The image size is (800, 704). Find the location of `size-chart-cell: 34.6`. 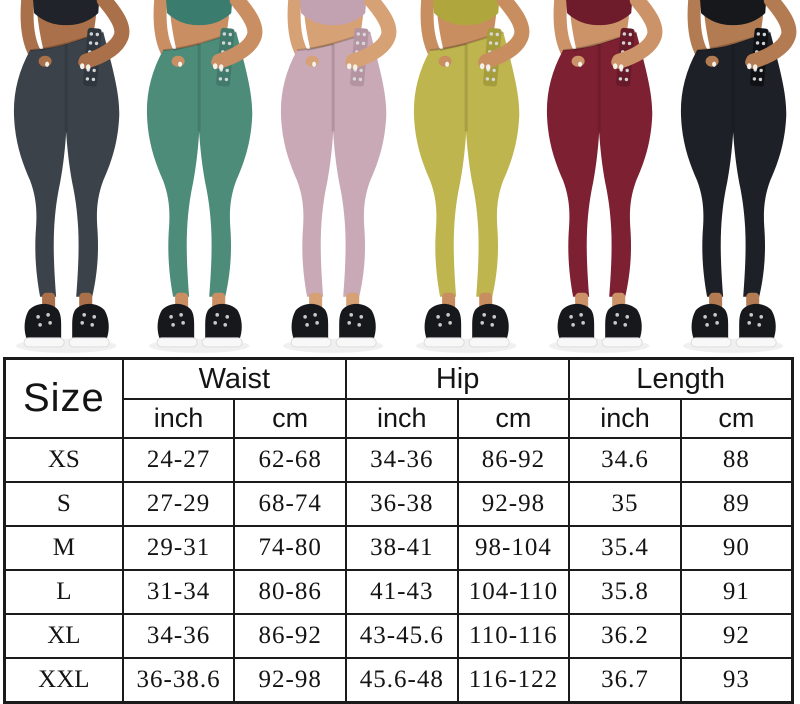

size-chart-cell: 34.6 is located at coordinates (625, 460).